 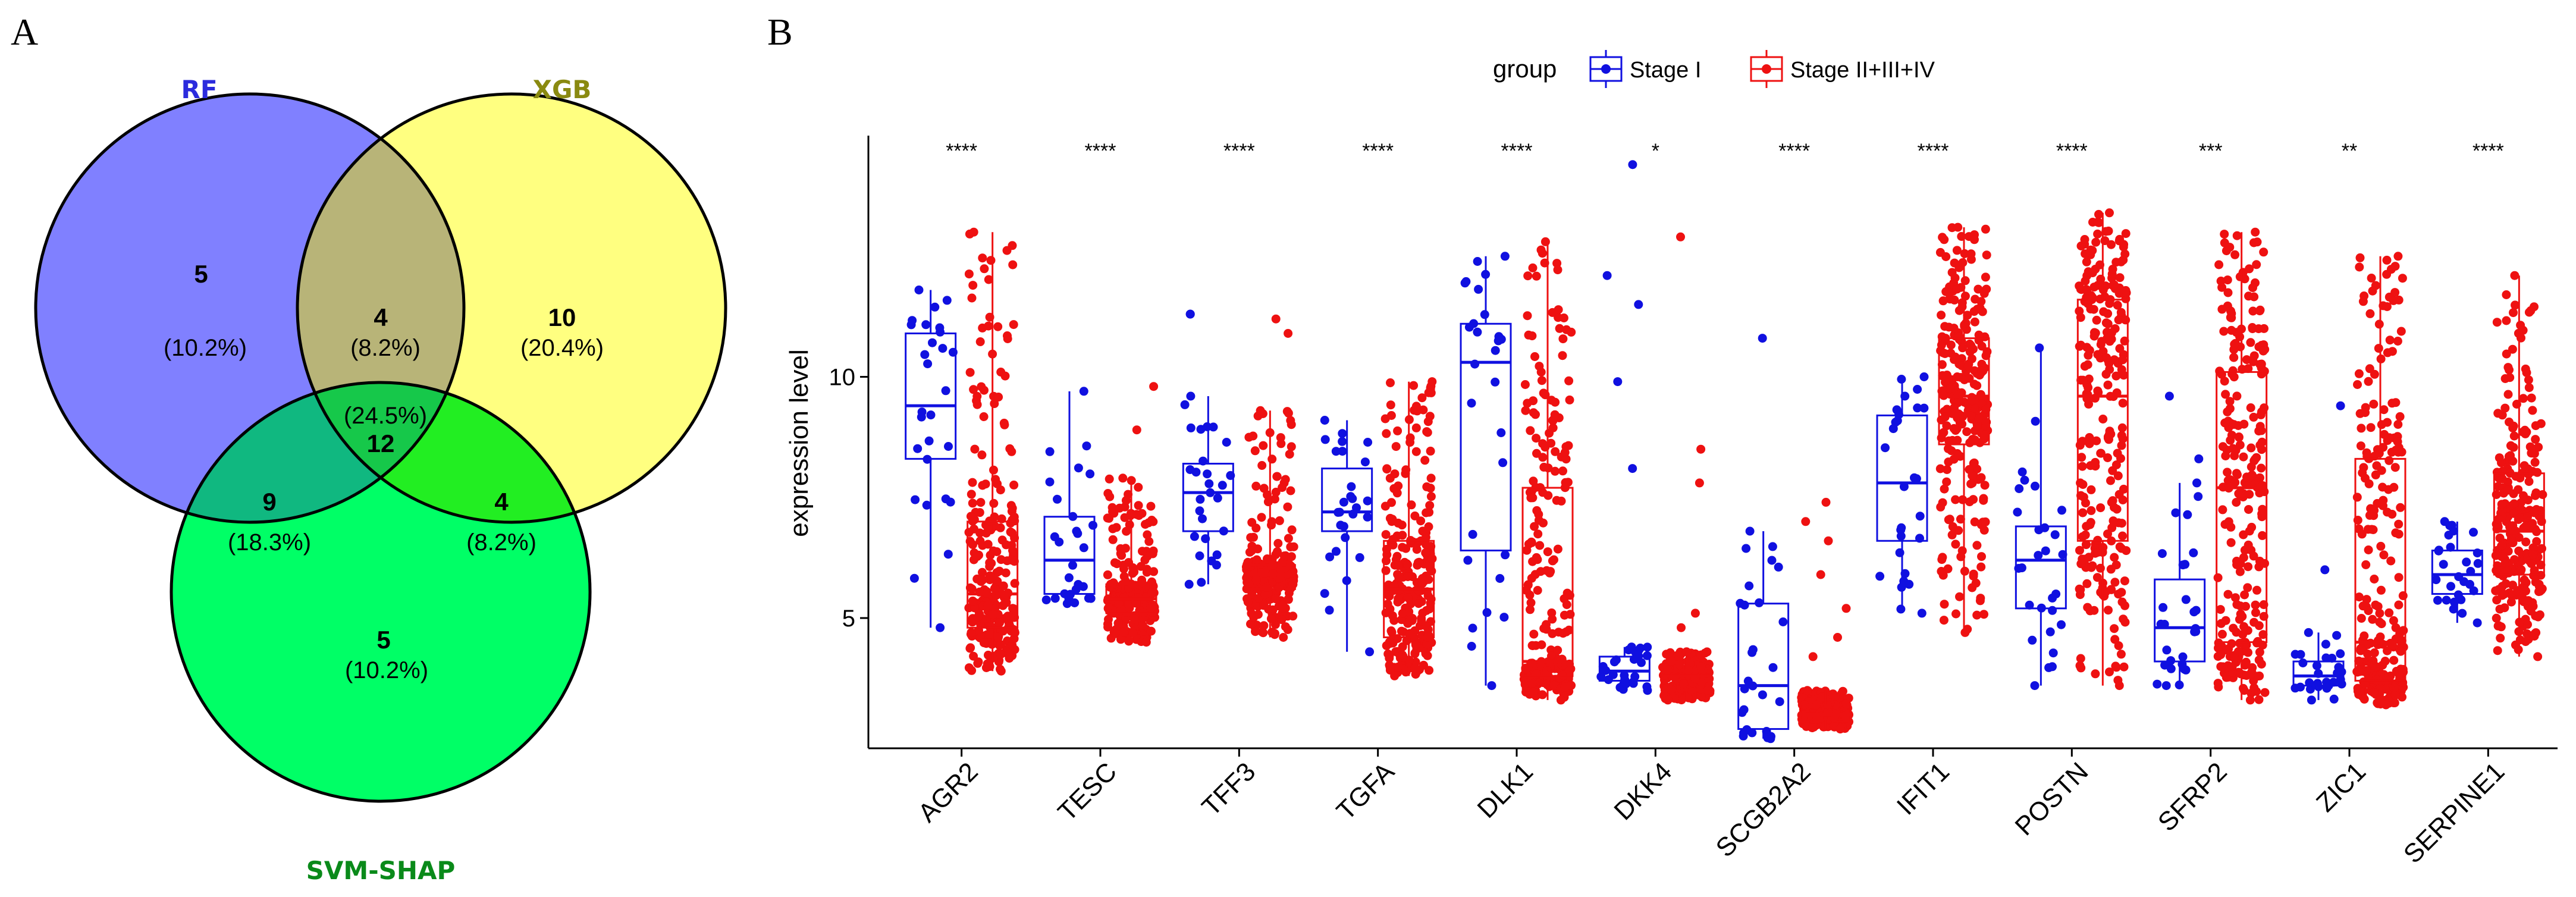 What do you see at coordinates (1766, 69) in the screenshot?
I see `legend-point` at bounding box center [1766, 69].